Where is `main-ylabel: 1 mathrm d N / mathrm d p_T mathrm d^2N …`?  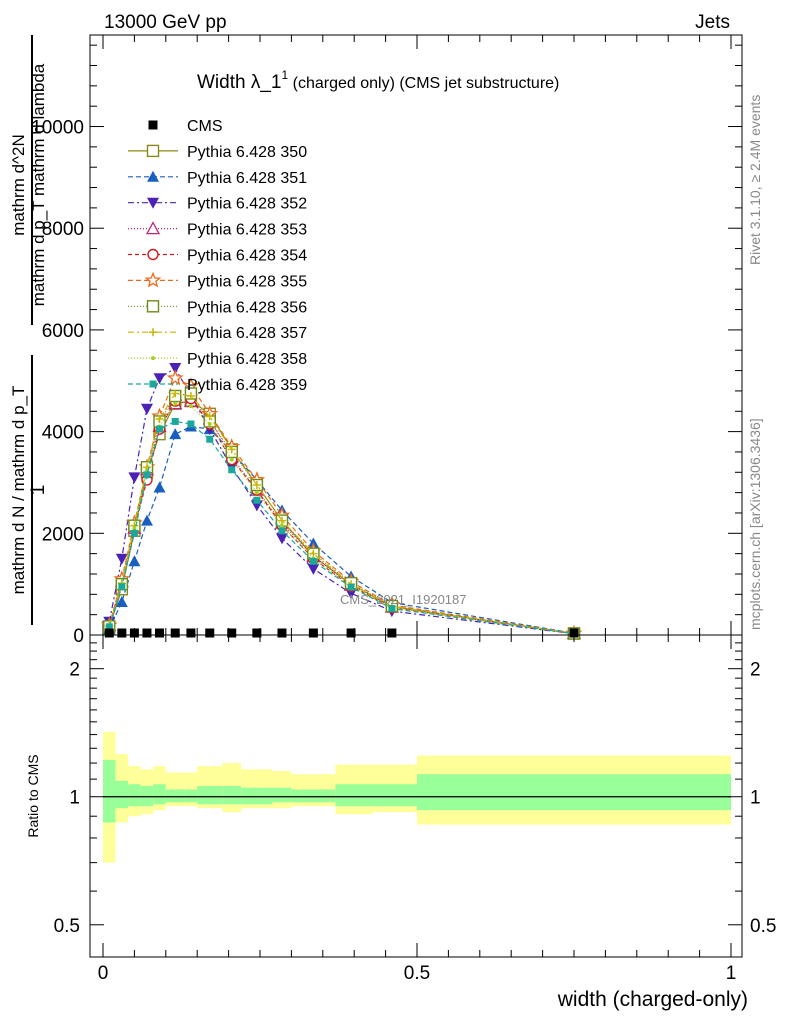
main-ylabel: 1 mathrm d N / mathrm d p_T mathrm d^2N … is located at coordinates (29, 330).